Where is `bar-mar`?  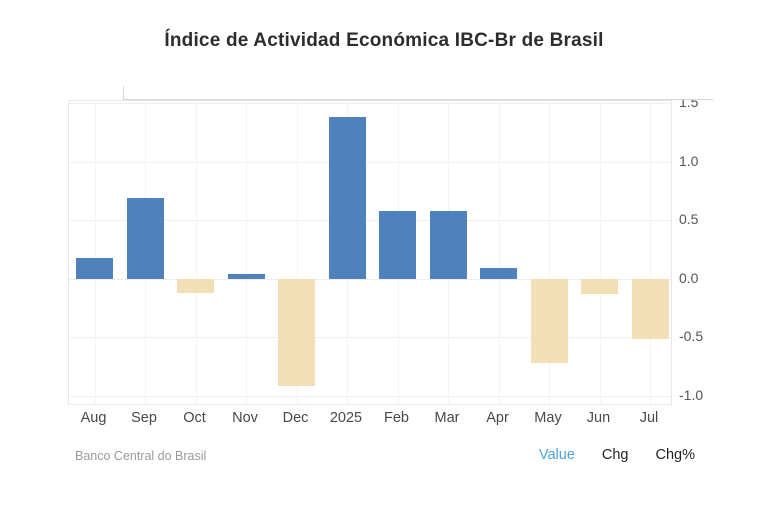 bar-mar is located at coordinates (448, 244).